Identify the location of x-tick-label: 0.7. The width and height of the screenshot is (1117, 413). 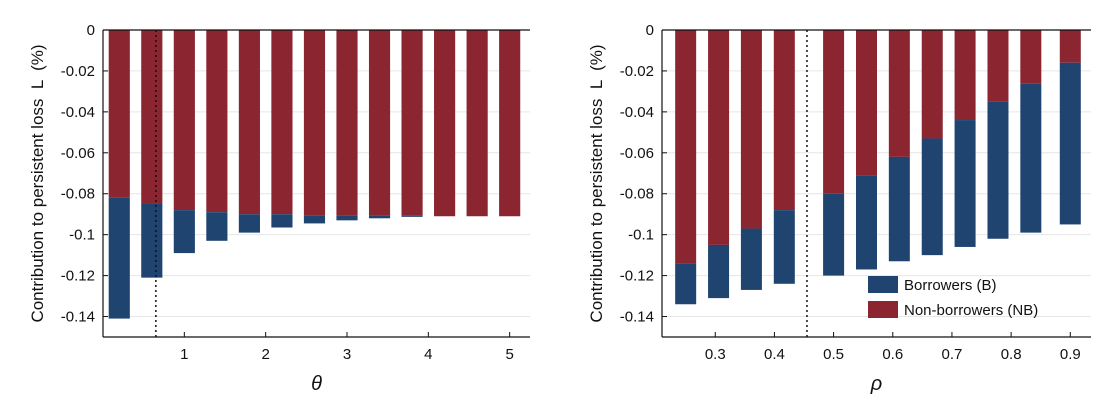
(952, 354).